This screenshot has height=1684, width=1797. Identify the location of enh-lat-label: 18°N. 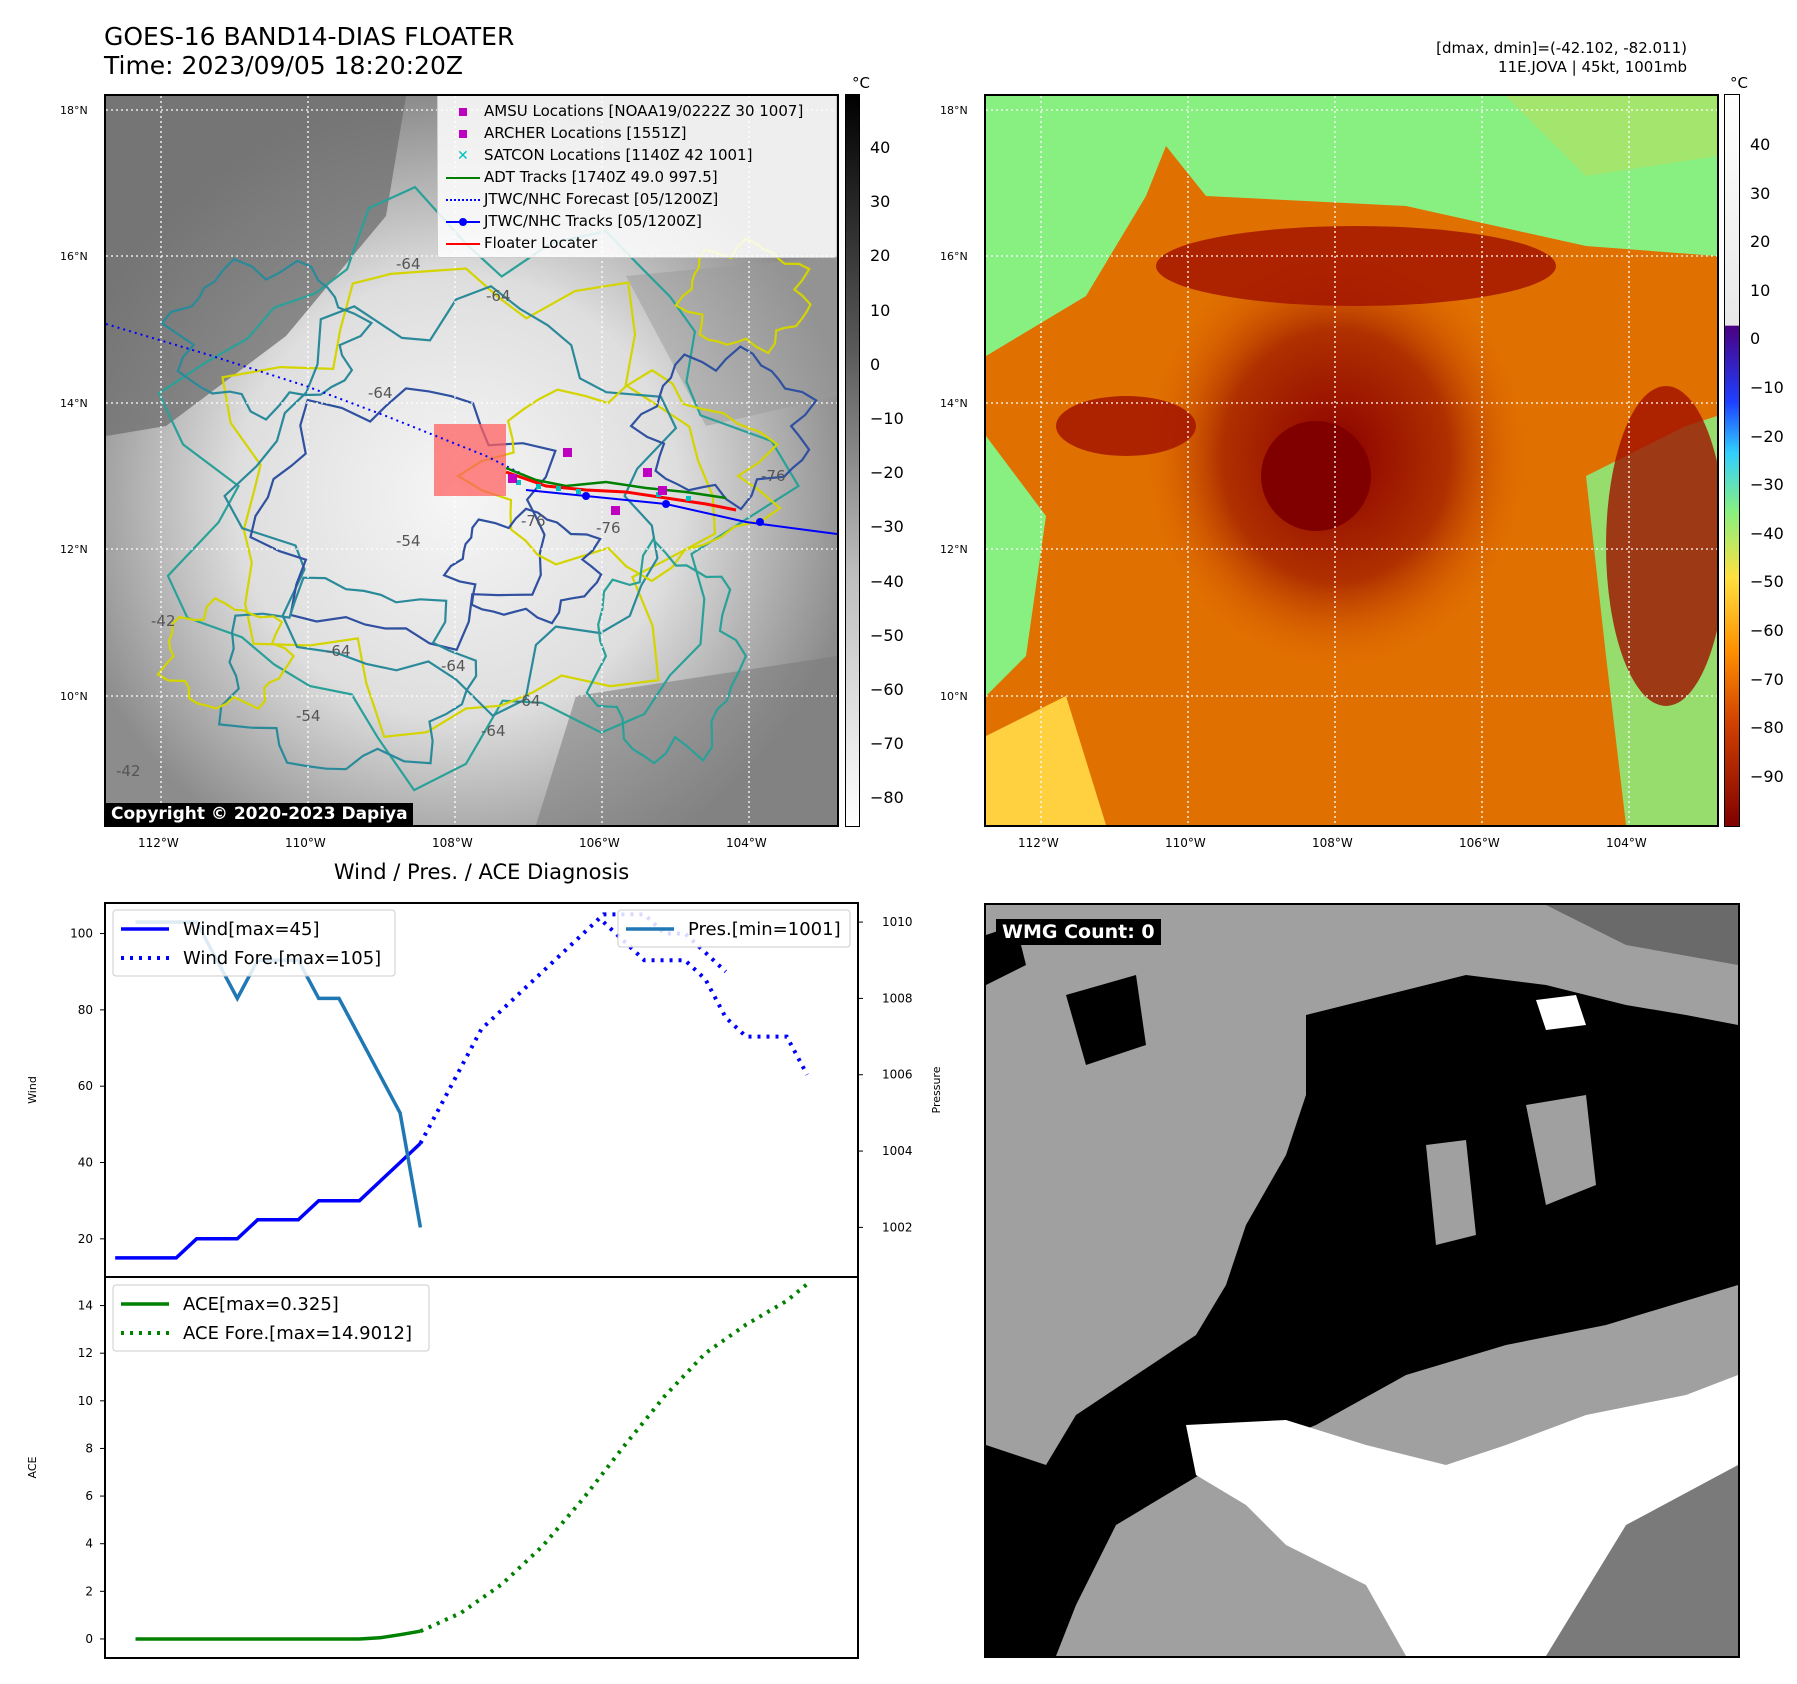
(954, 110).